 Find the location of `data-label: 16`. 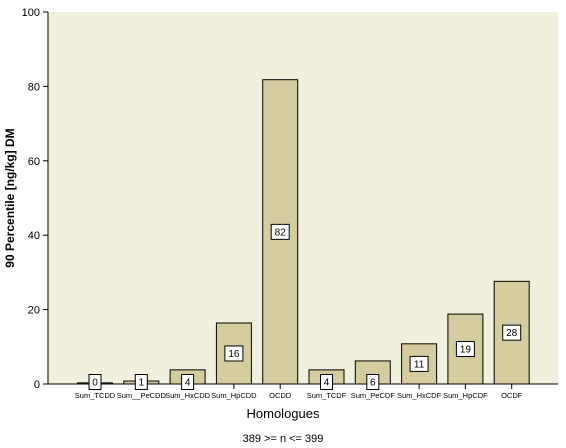

data-label: 16 is located at coordinates (234, 353).